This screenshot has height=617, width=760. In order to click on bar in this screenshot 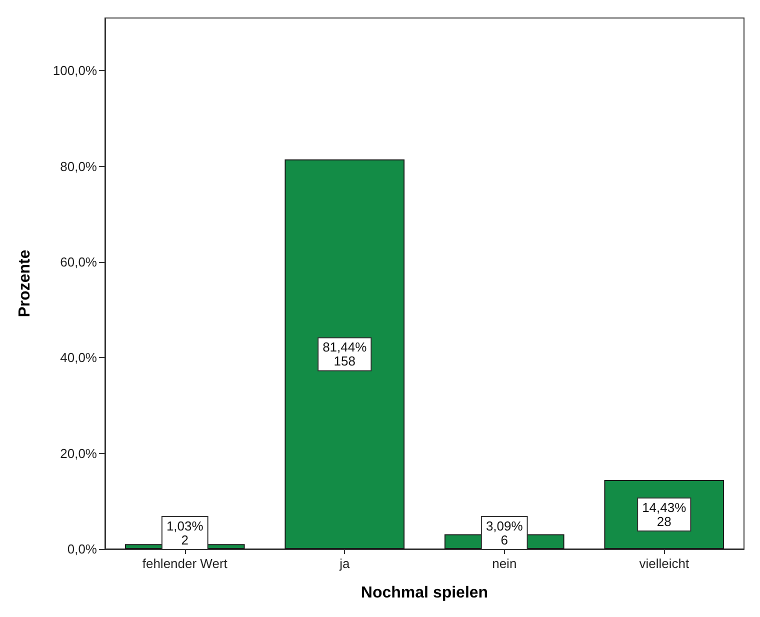, I will do `click(344, 354)`.